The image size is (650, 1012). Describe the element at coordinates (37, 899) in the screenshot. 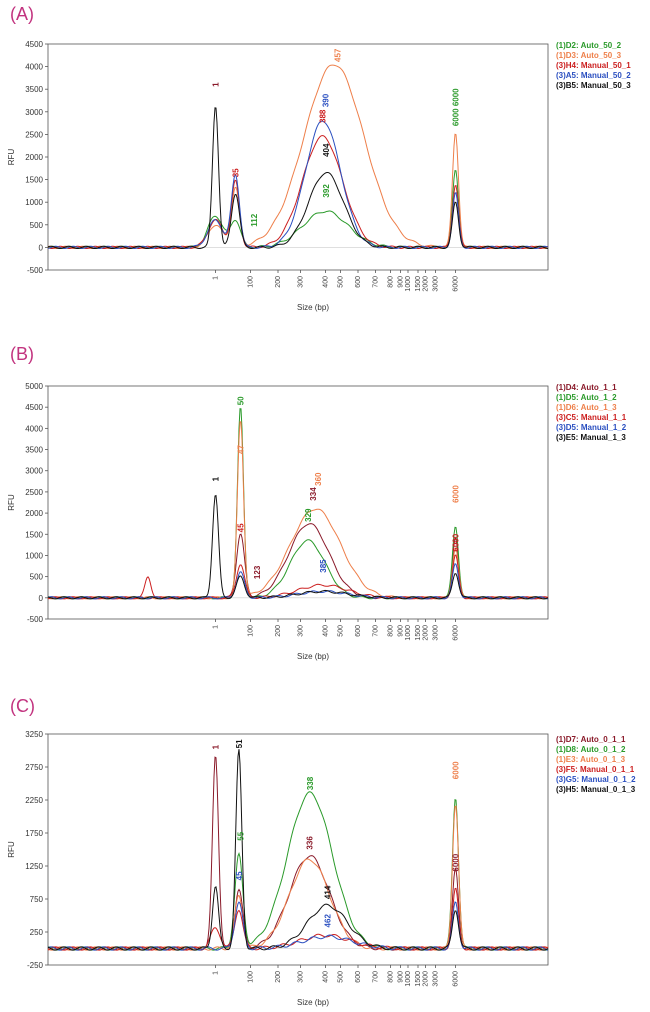

I see `y-tick-label: 750` at that location.